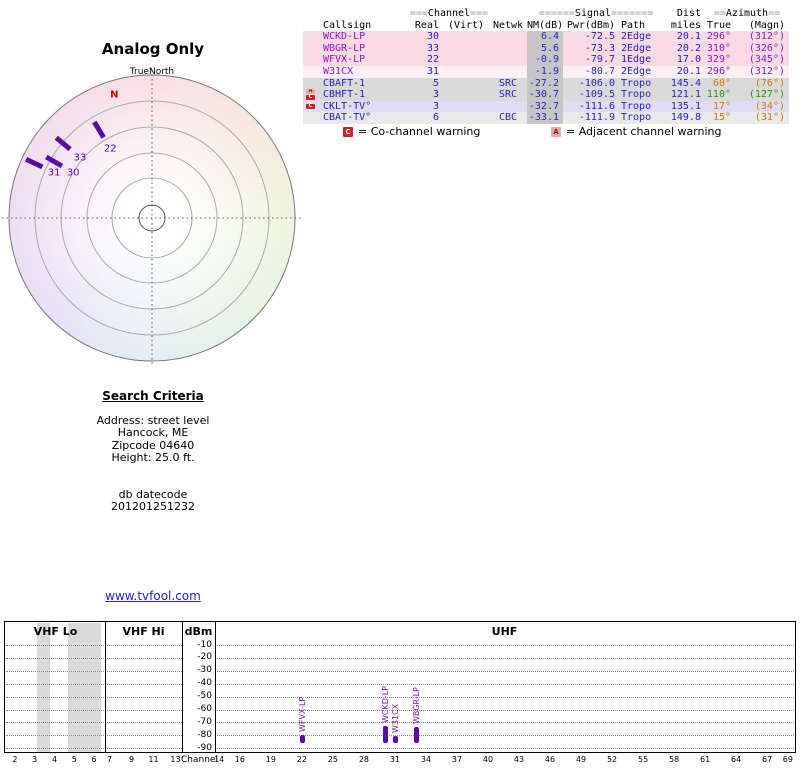  What do you see at coordinates (204, 644) in the screenshot?
I see `dbm-tick-label: -10` at bounding box center [204, 644].